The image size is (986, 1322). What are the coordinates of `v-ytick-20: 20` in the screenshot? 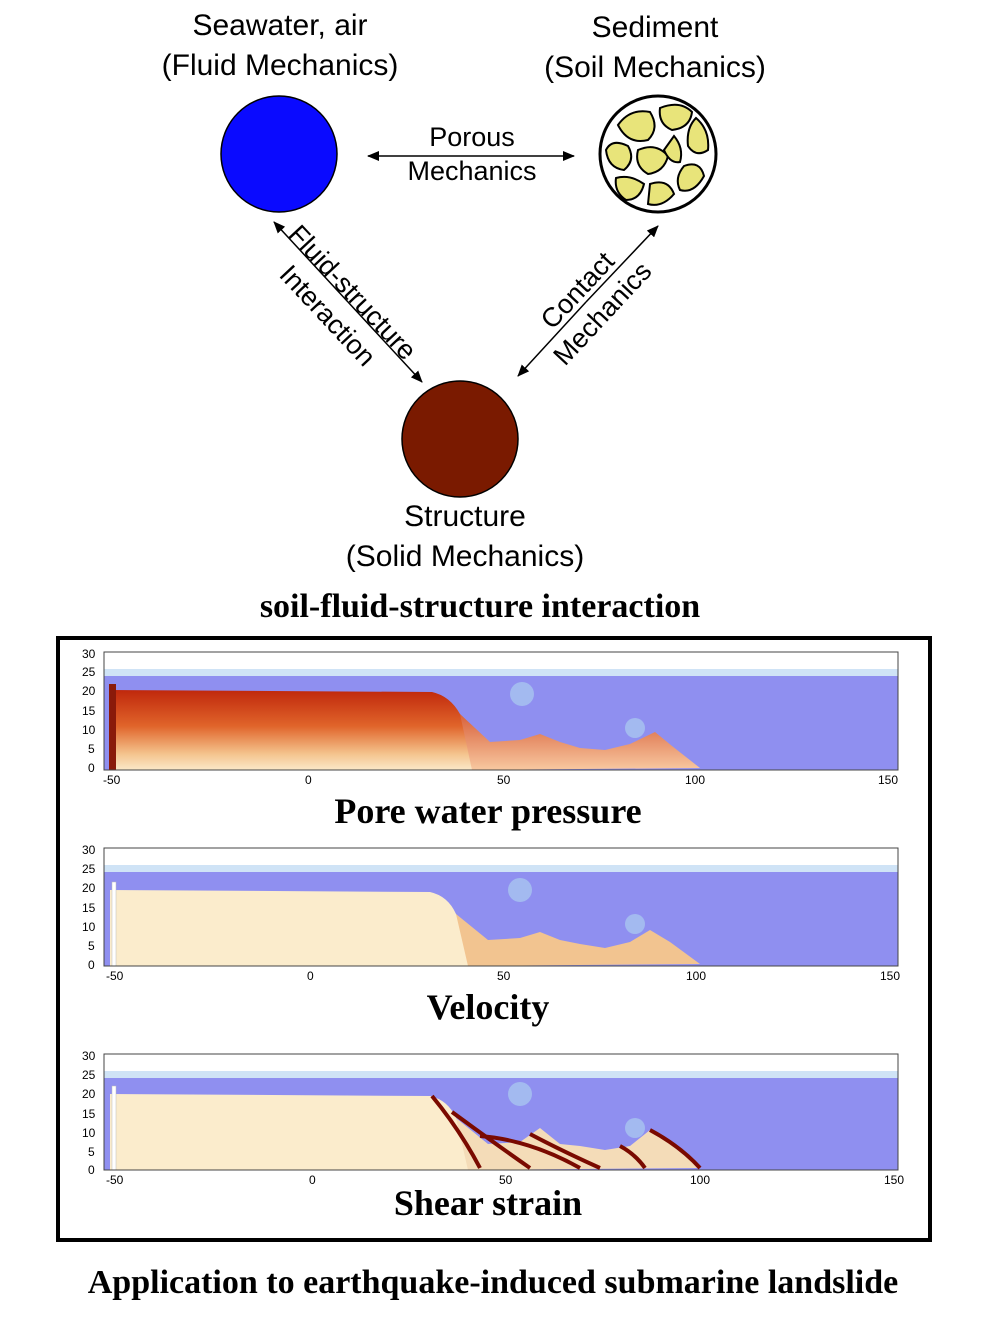 It's located at (89, 888).